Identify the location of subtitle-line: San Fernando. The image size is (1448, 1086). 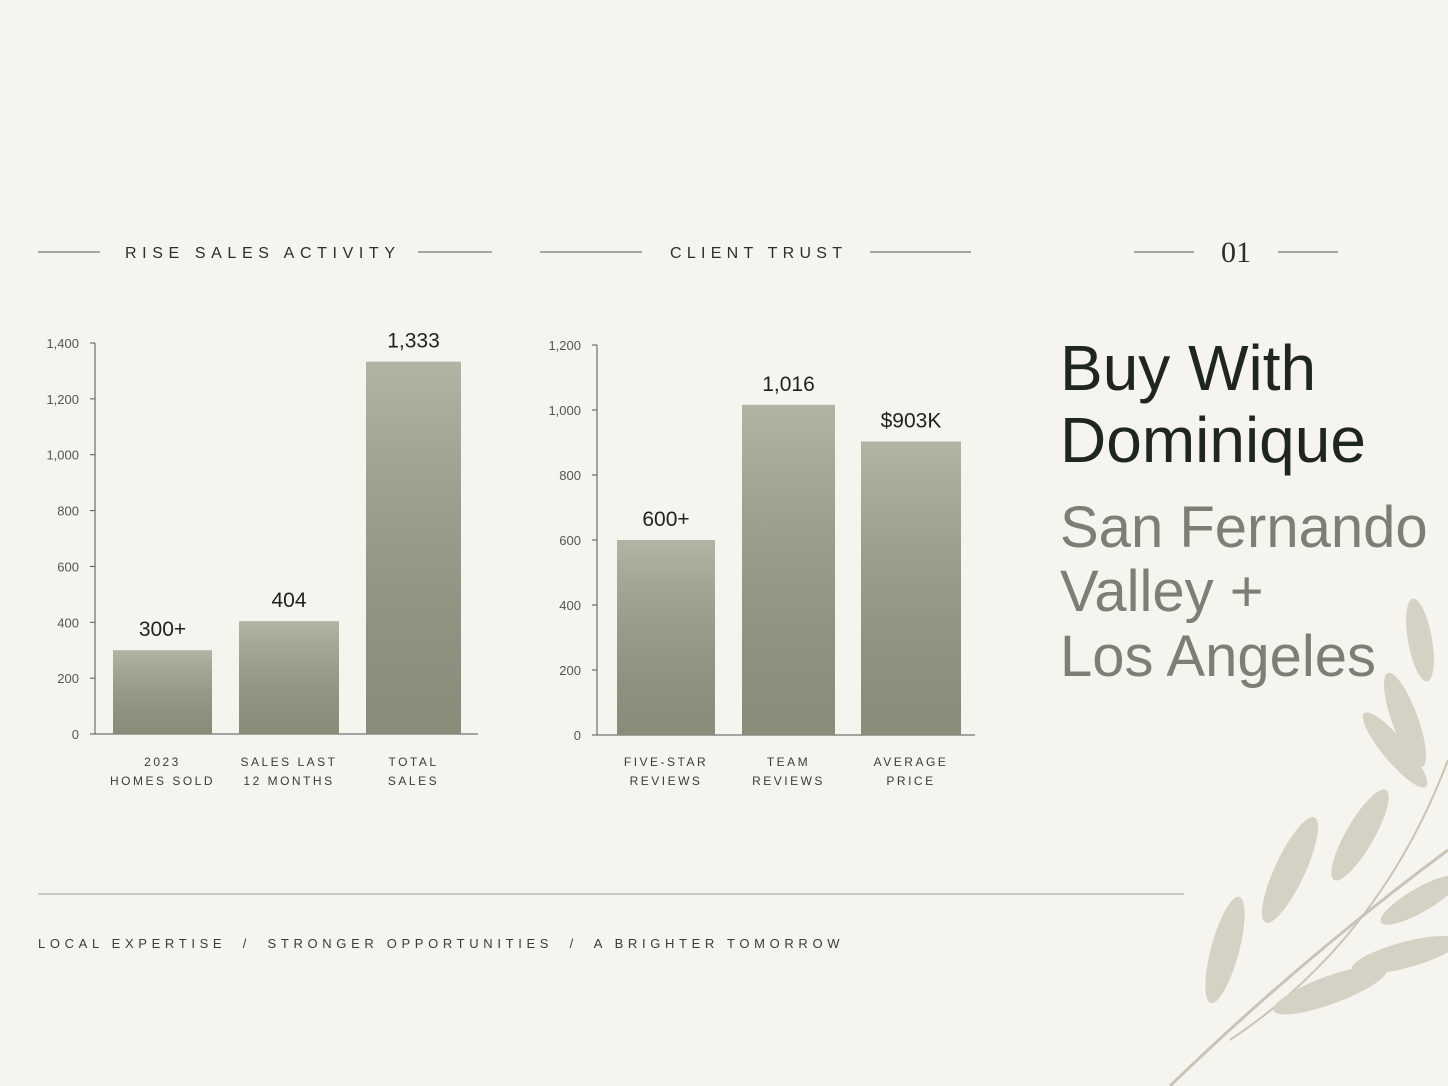
(1244, 527).